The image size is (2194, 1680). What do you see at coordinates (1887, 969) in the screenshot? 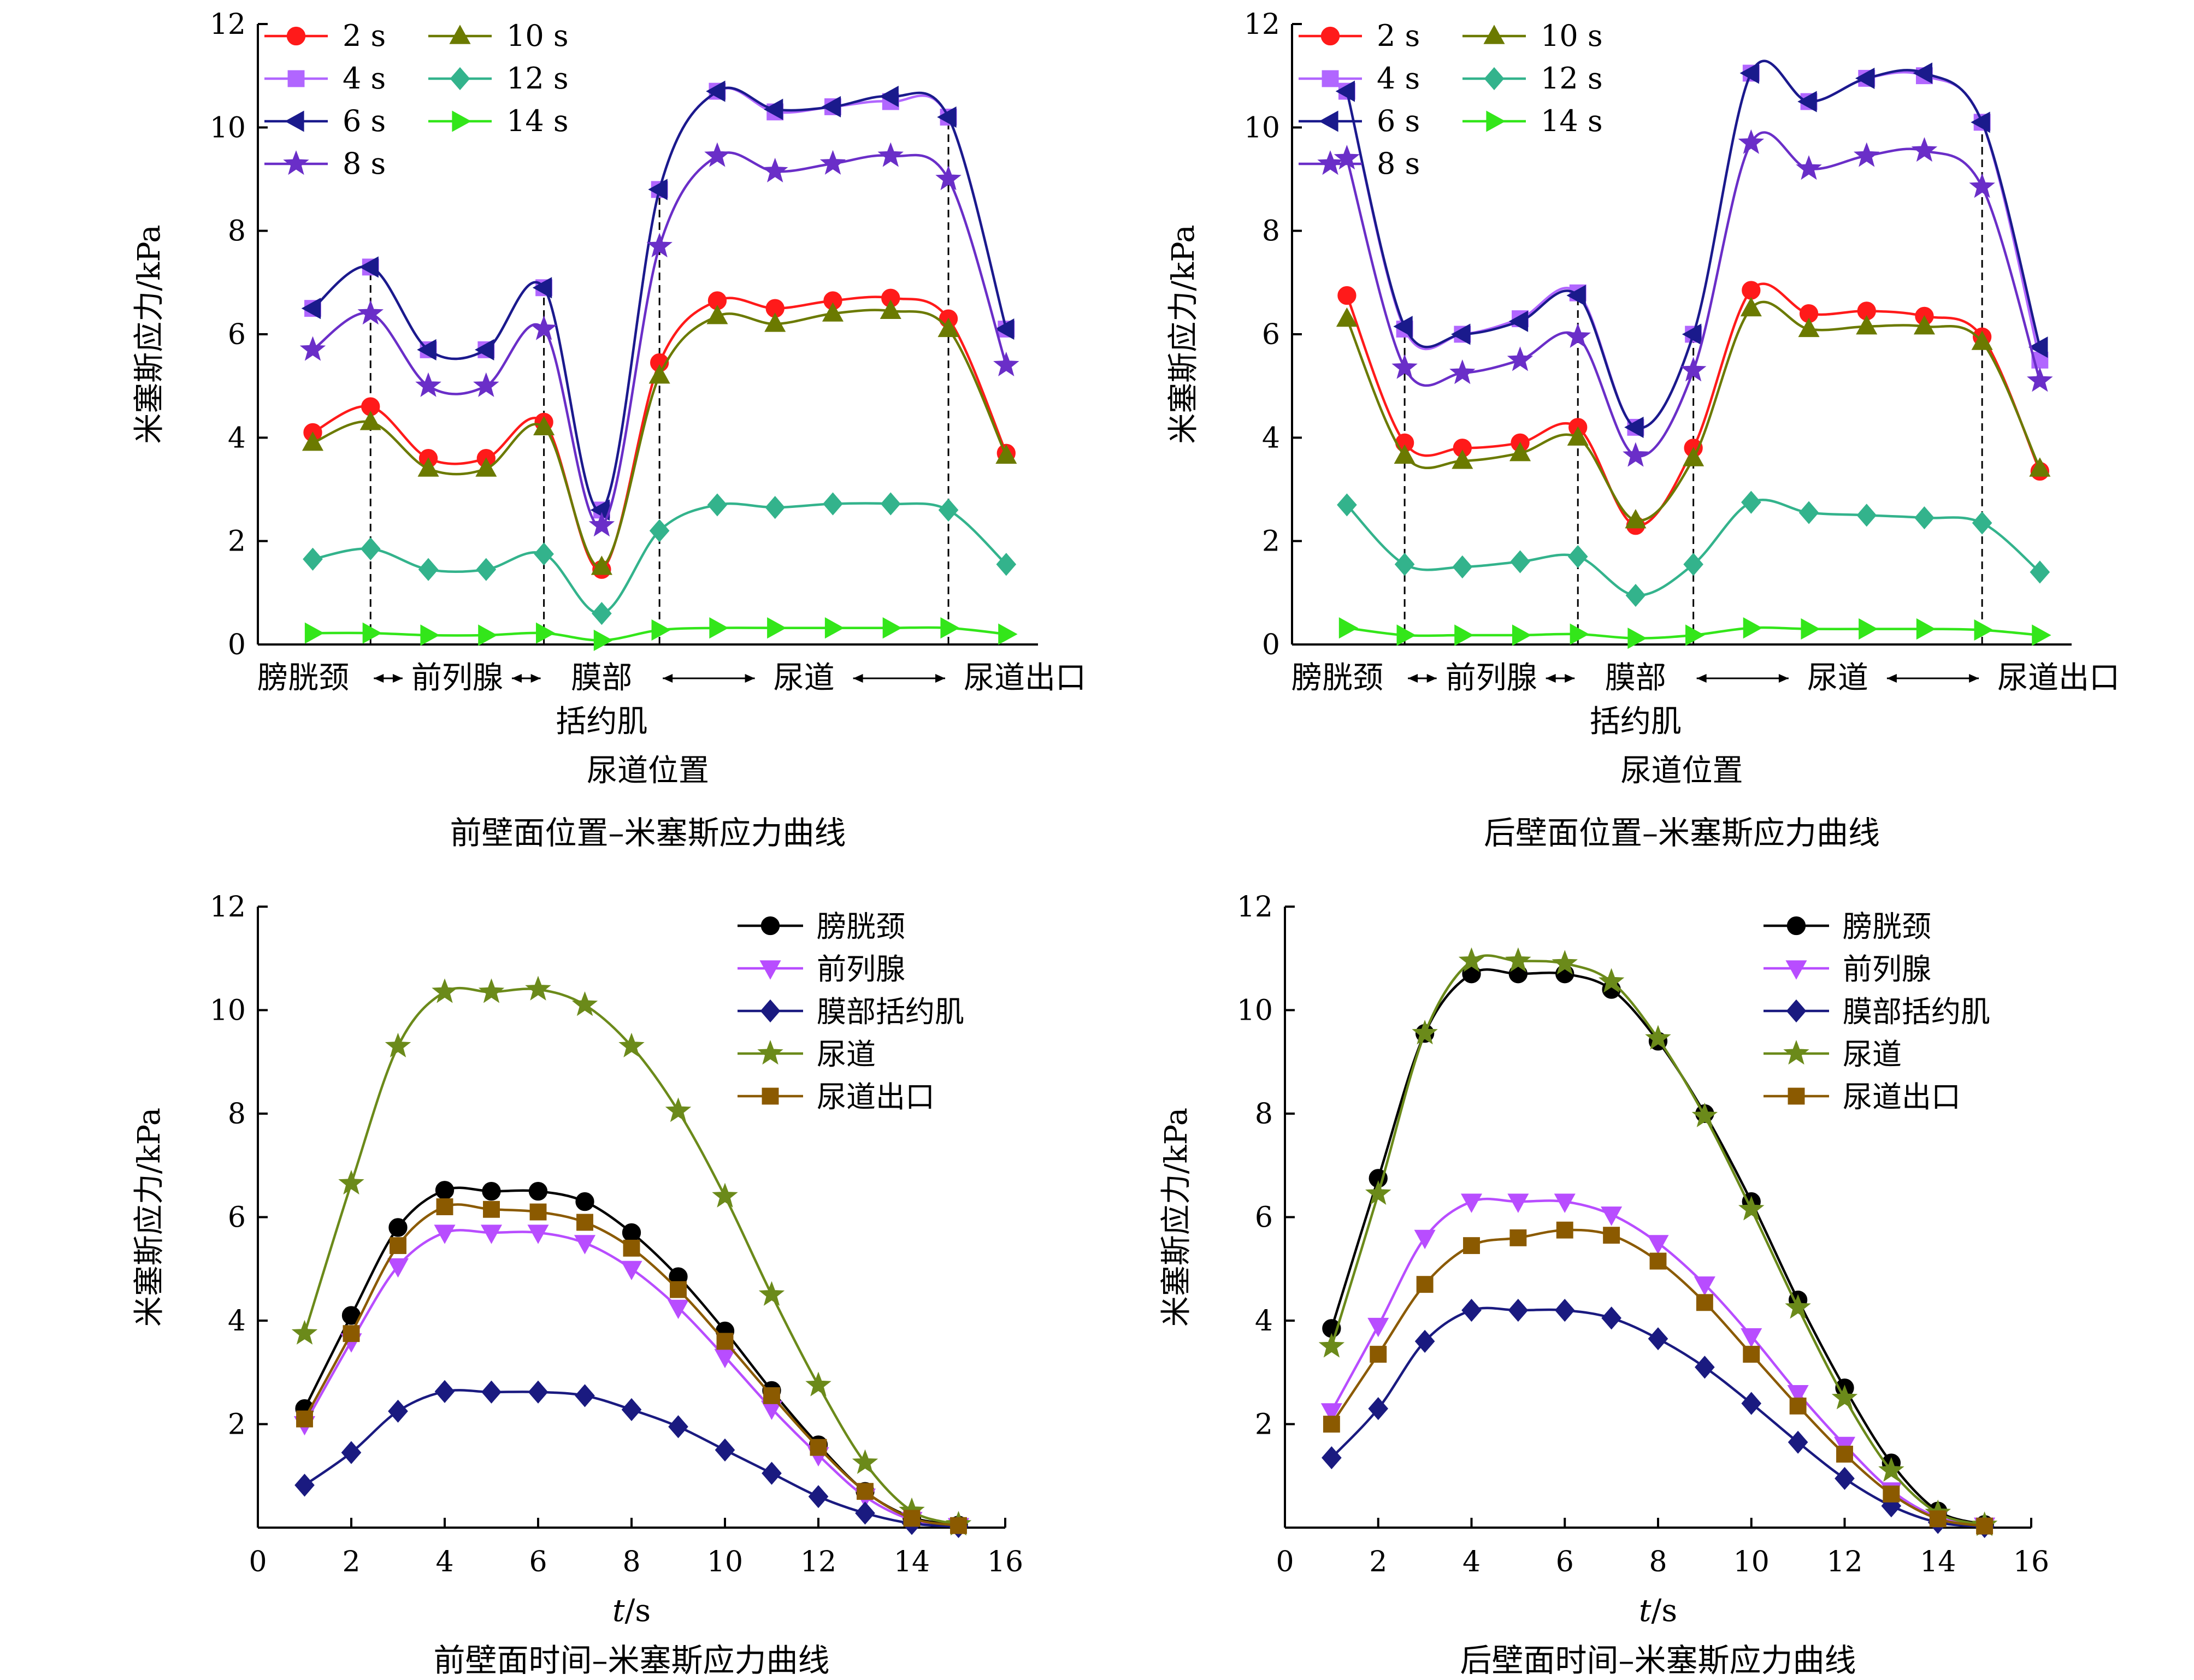
I see `legend-label: 前列腺` at bounding box center [1887, 969].